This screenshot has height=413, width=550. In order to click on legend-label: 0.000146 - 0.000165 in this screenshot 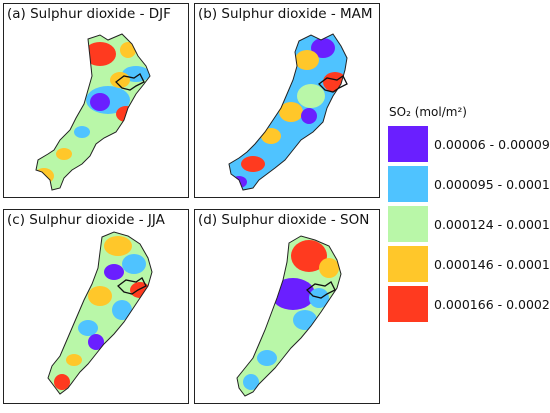, I will do `click(492, 264)`.